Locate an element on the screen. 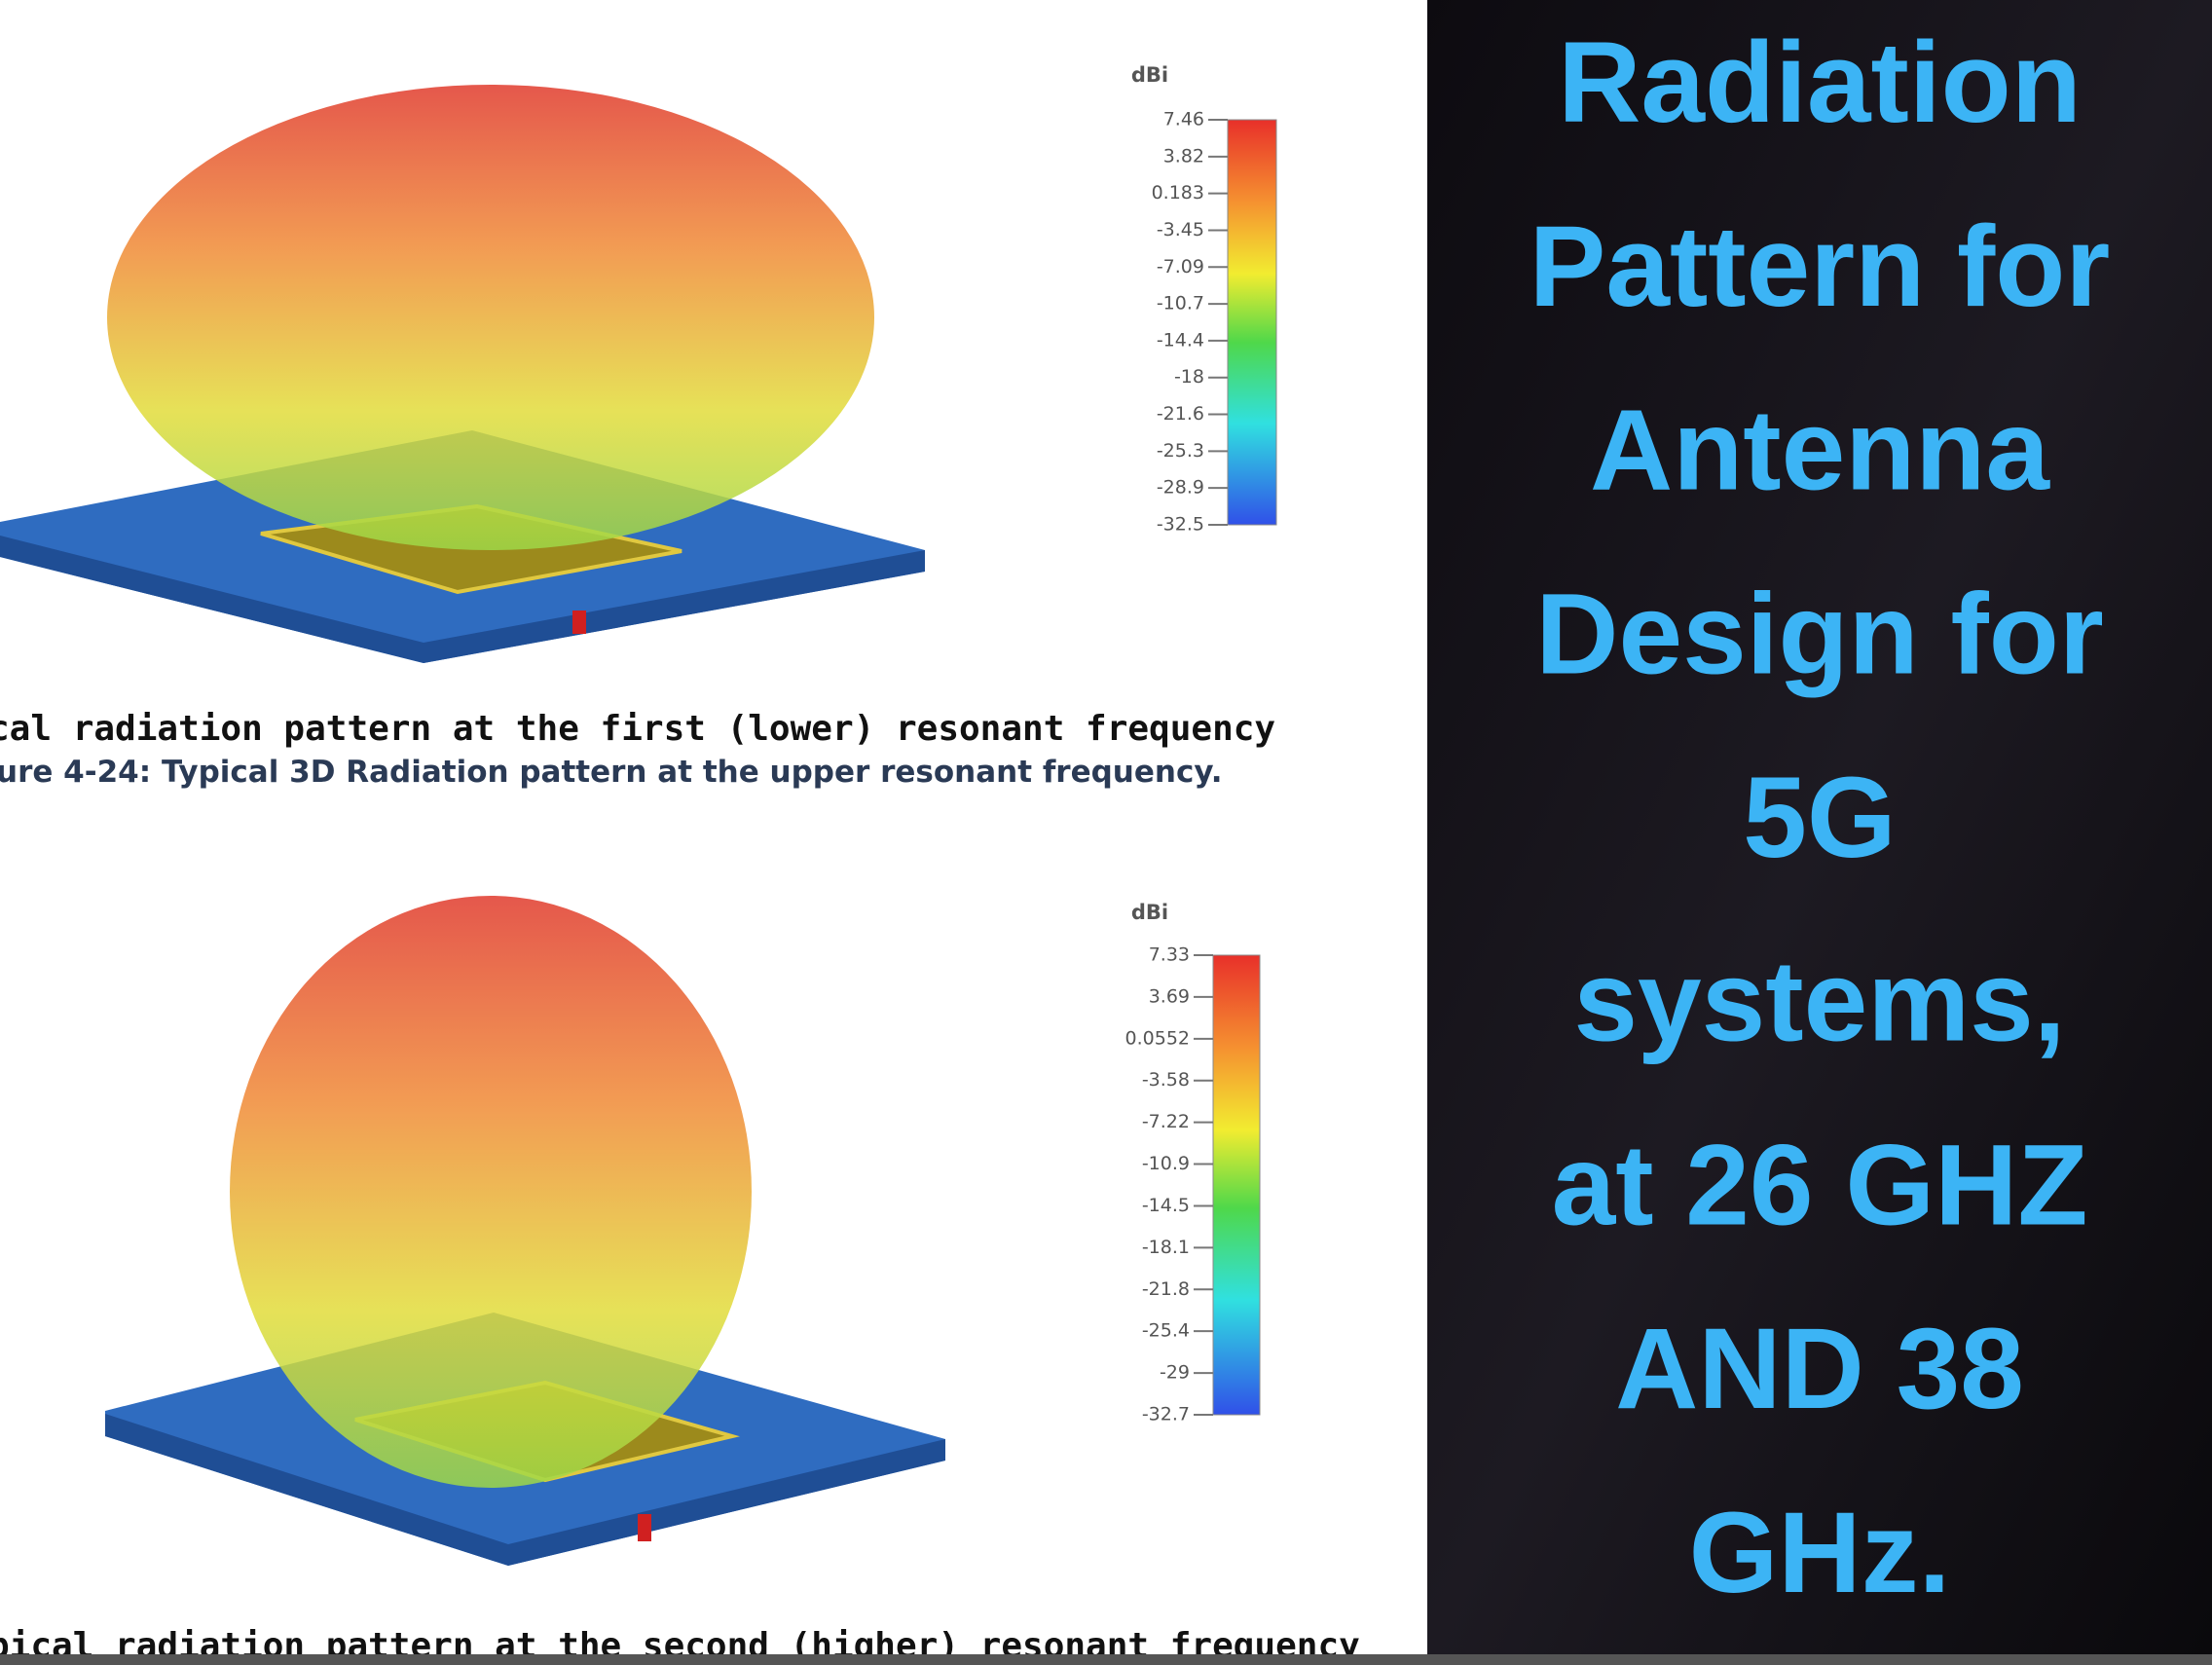 The image size is (2212, 1665). title-line: 5G is located at coordinates (1819, 818).